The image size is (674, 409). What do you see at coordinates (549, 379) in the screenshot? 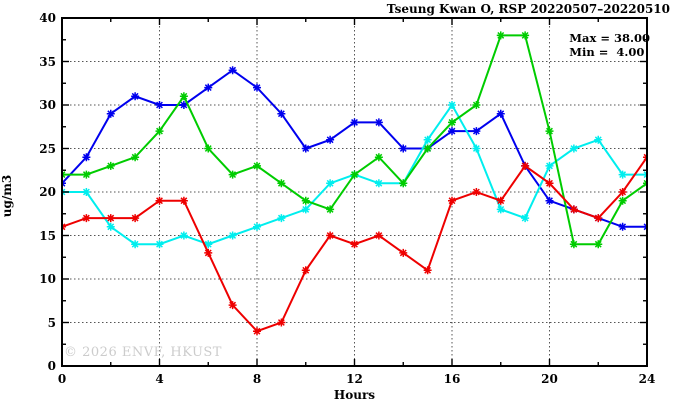
I see `x-tick-label: 20` at bounding box center [549, 379].